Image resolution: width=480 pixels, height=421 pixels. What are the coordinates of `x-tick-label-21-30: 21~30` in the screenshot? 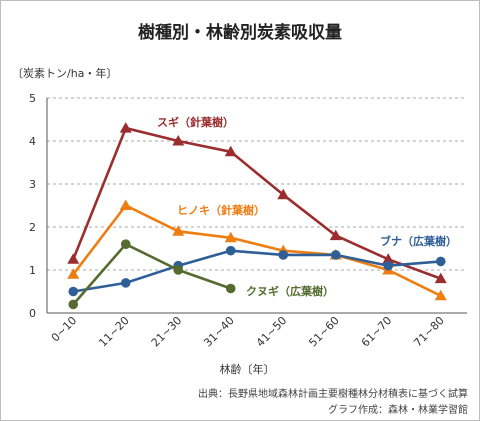 It's located at (167, 332).